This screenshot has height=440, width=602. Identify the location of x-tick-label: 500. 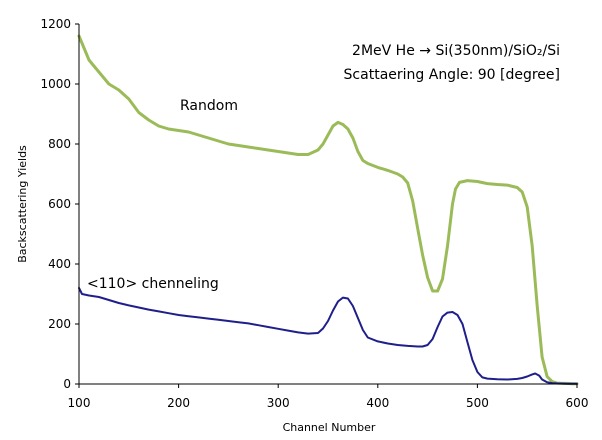
(477, 403).